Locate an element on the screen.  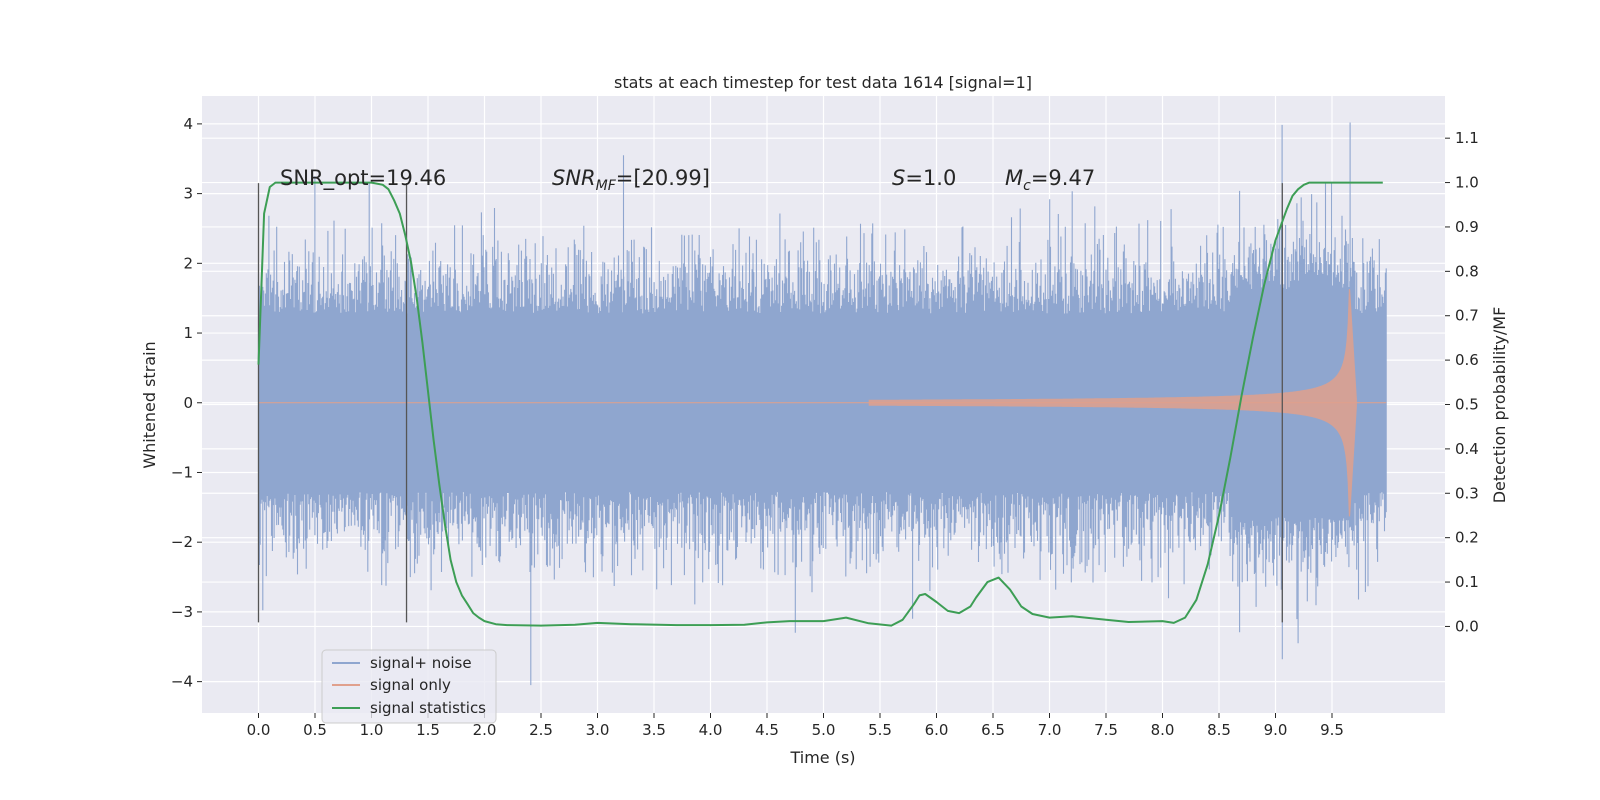
y-tick-label: 0 is located at coordinates (188, 403).